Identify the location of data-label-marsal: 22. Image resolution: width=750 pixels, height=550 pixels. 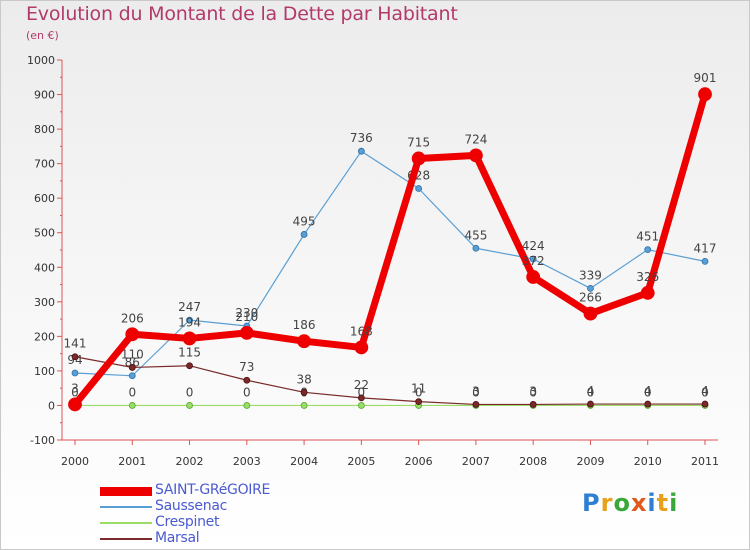
(361, 385).